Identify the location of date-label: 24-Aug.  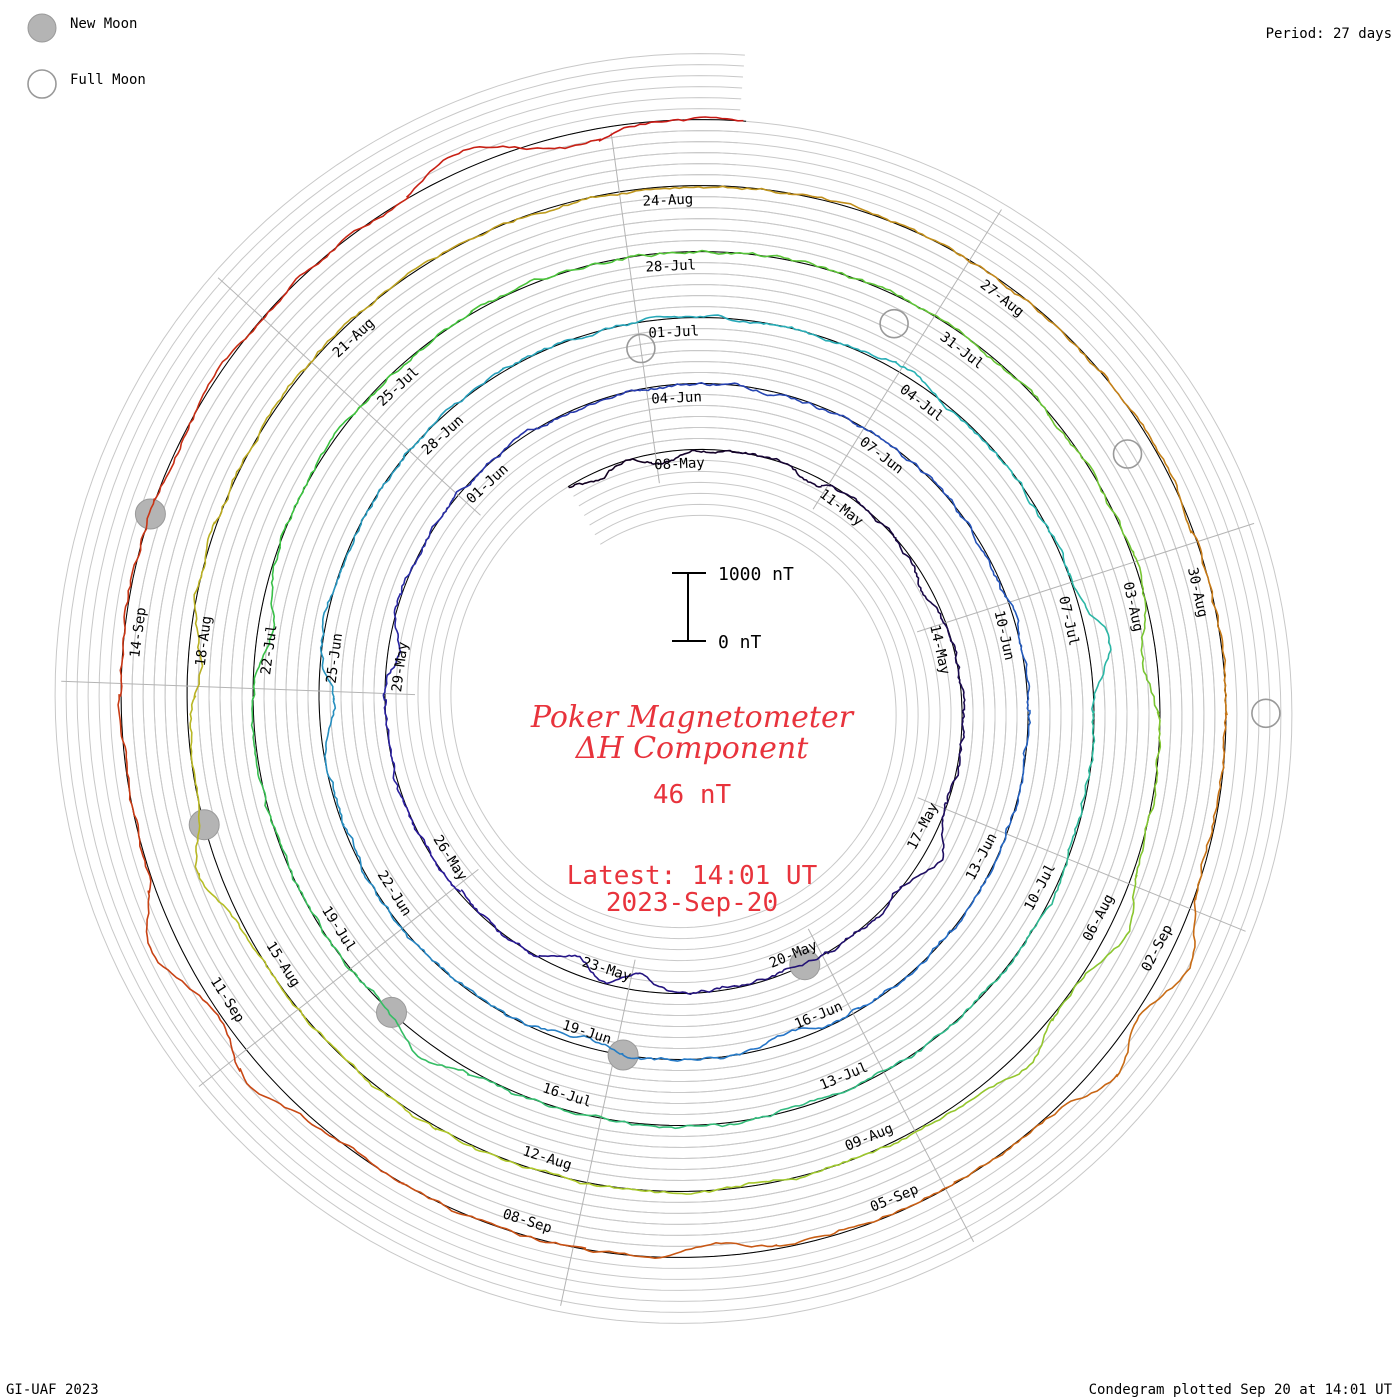
(667, 201).